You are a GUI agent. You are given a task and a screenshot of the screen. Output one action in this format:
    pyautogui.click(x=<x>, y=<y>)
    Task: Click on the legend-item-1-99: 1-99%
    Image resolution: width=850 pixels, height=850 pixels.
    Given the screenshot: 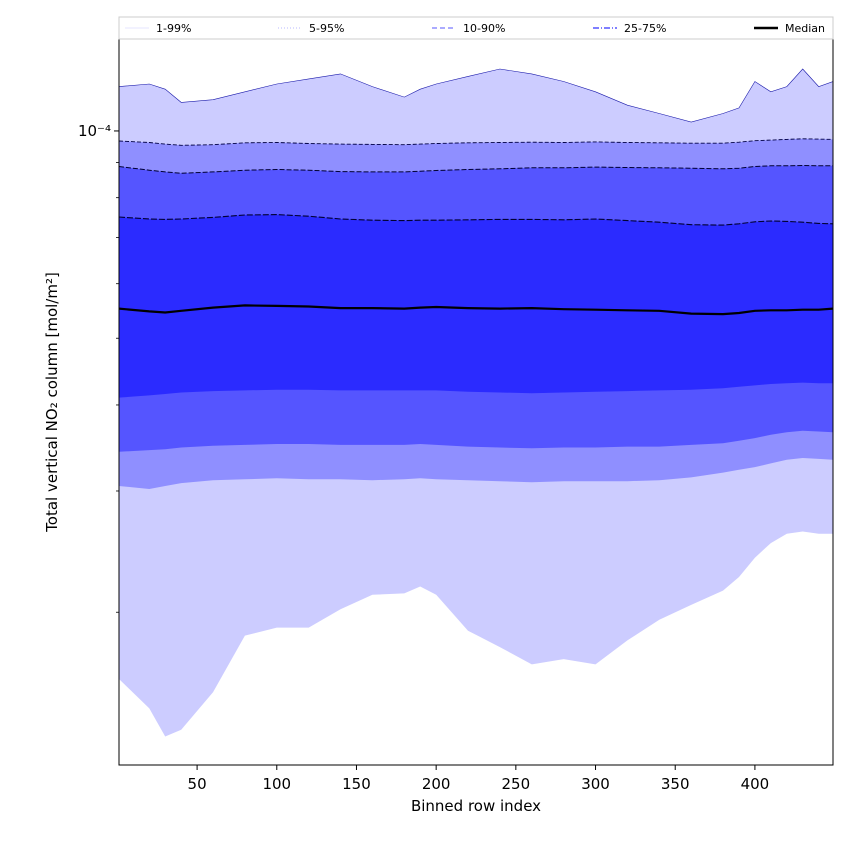 What is the action you would take?
    pyautogui.click(x=158, y=28)
    